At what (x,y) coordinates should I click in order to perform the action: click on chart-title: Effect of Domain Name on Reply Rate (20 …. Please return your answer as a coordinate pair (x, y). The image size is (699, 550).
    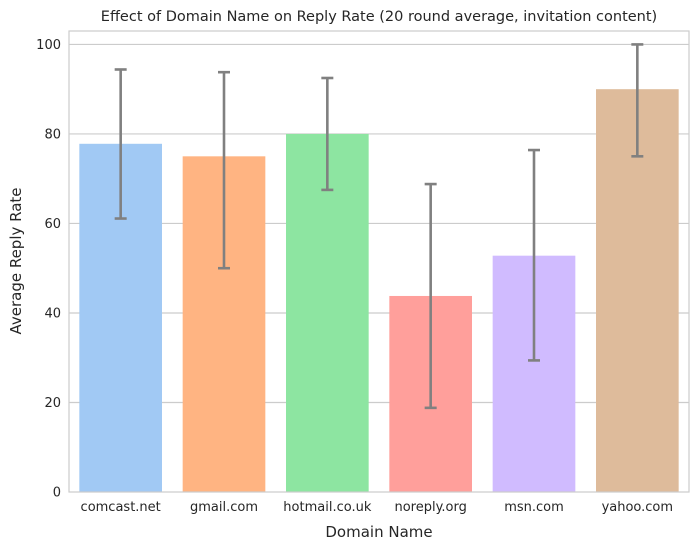
    Looking at the image, I should click on (379, 17).